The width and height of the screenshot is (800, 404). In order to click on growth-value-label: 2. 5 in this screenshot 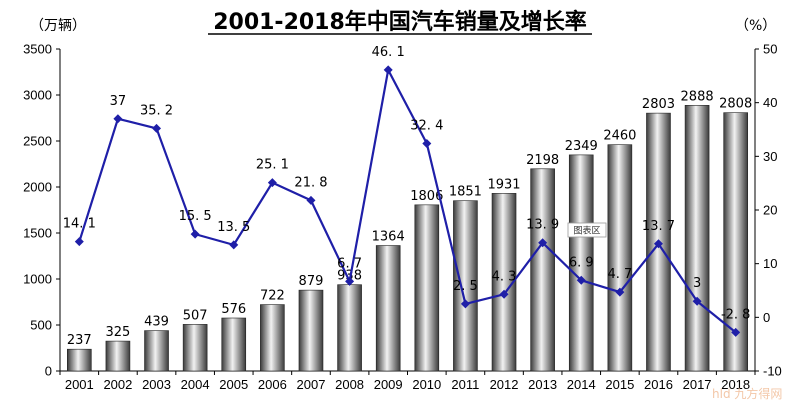, I will do `click(465, 286)`.